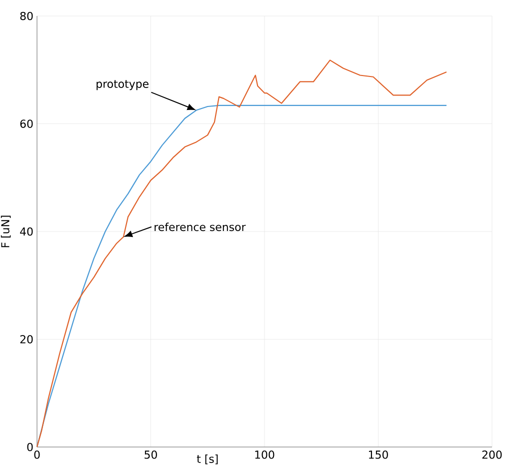  What do you see at coordinates (264, 454) in the screenshot?
I see `x-tick-label: 100` at bounding box center [264, 454].